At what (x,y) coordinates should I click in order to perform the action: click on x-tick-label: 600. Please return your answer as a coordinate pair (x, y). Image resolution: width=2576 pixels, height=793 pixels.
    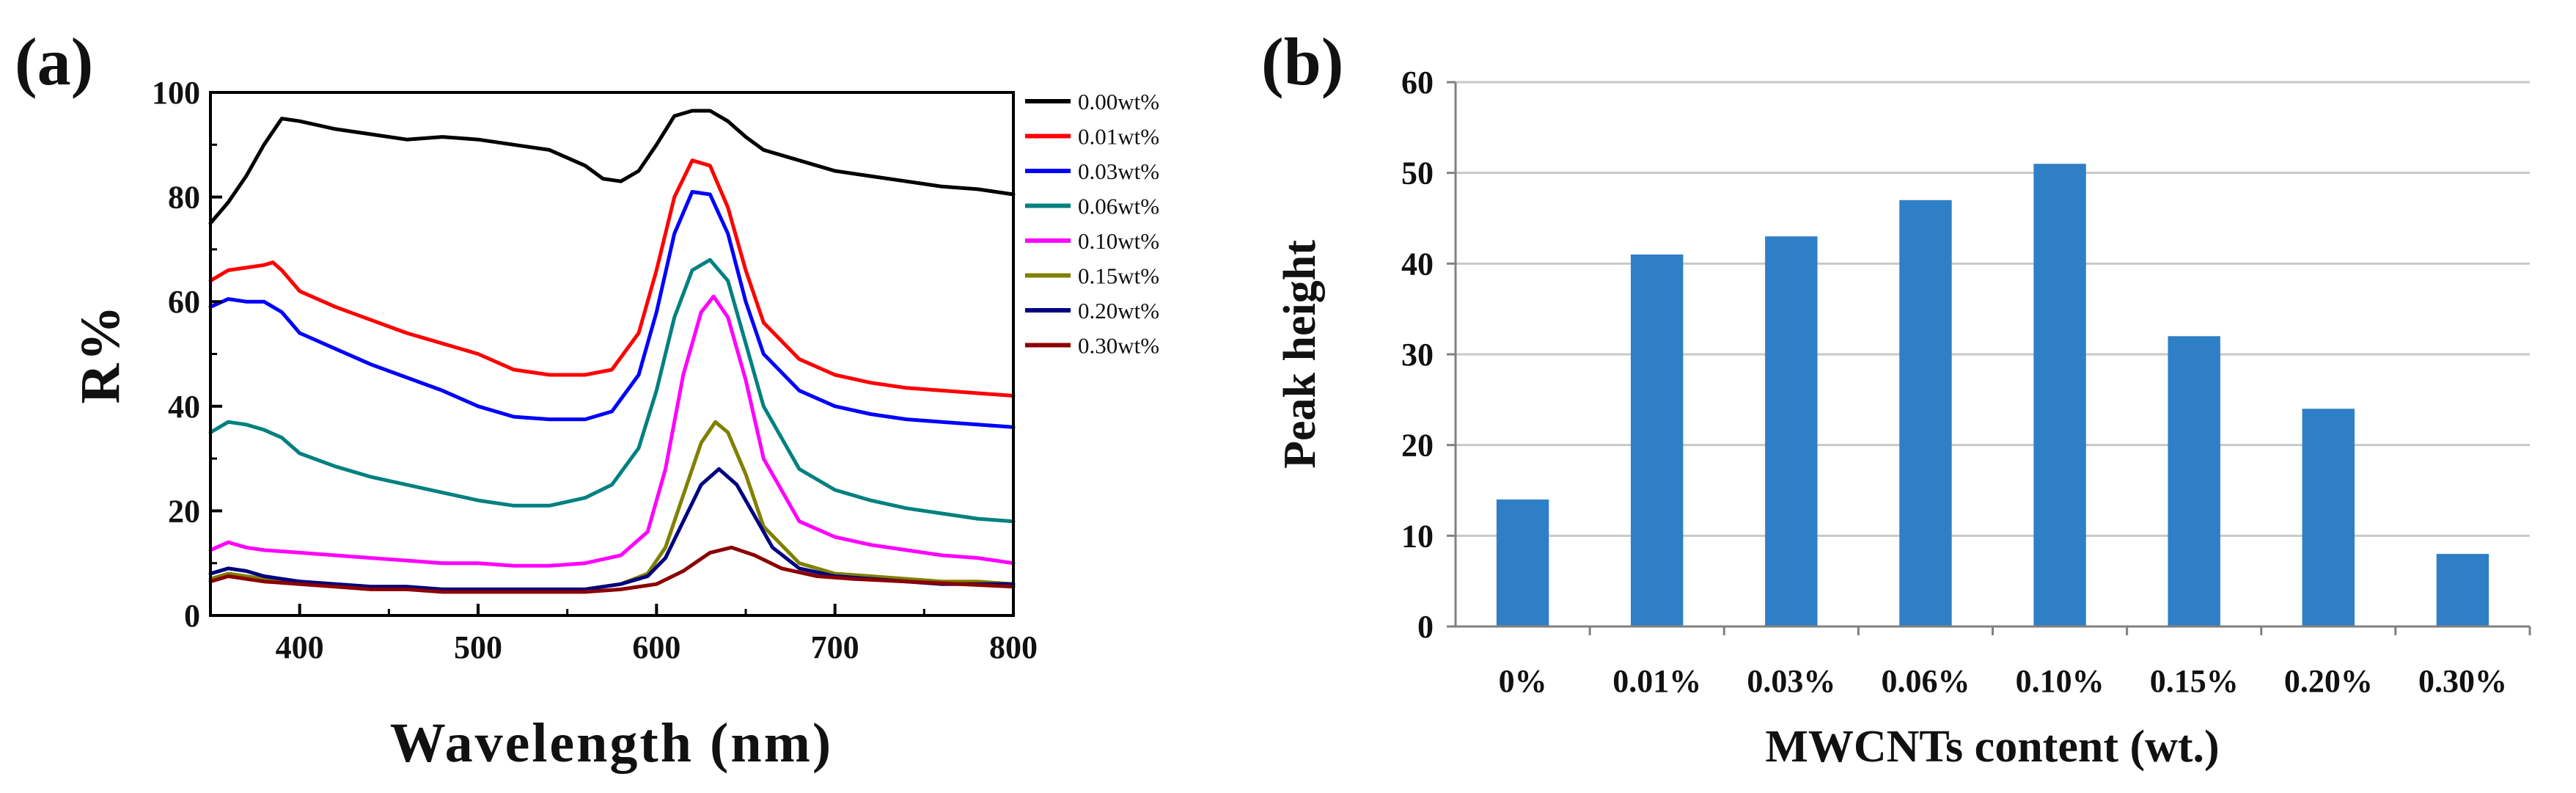
    Looking at the image, I should click on (656, 647).